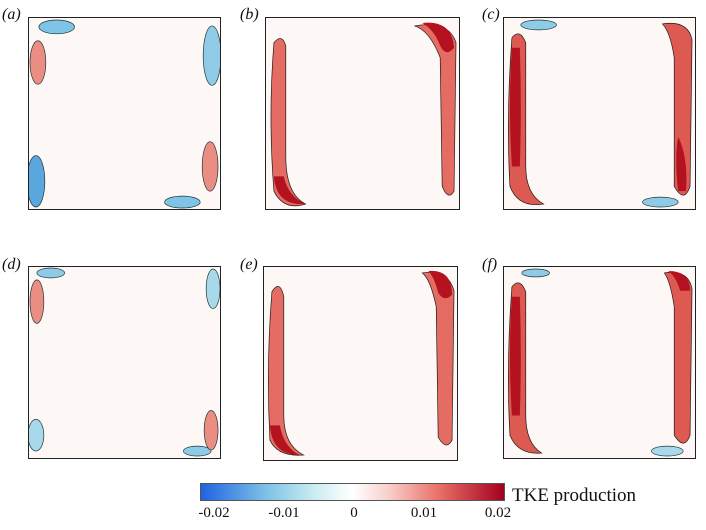  I want to click on heatmap-c, so click(599, 113).